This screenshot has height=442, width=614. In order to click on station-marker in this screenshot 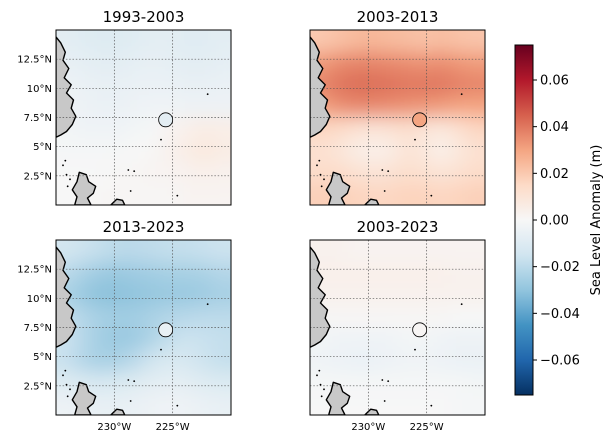, I will do `click(420, 120)`.